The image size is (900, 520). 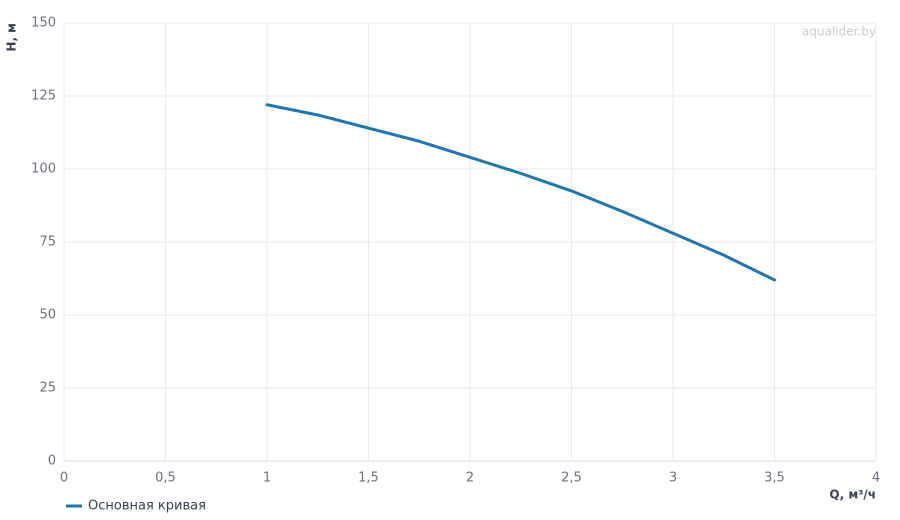 What do you see at coordinates (12, 37) in the screenshot?
I see `y-axis-title: H, м` at bounding box center [12, 37].